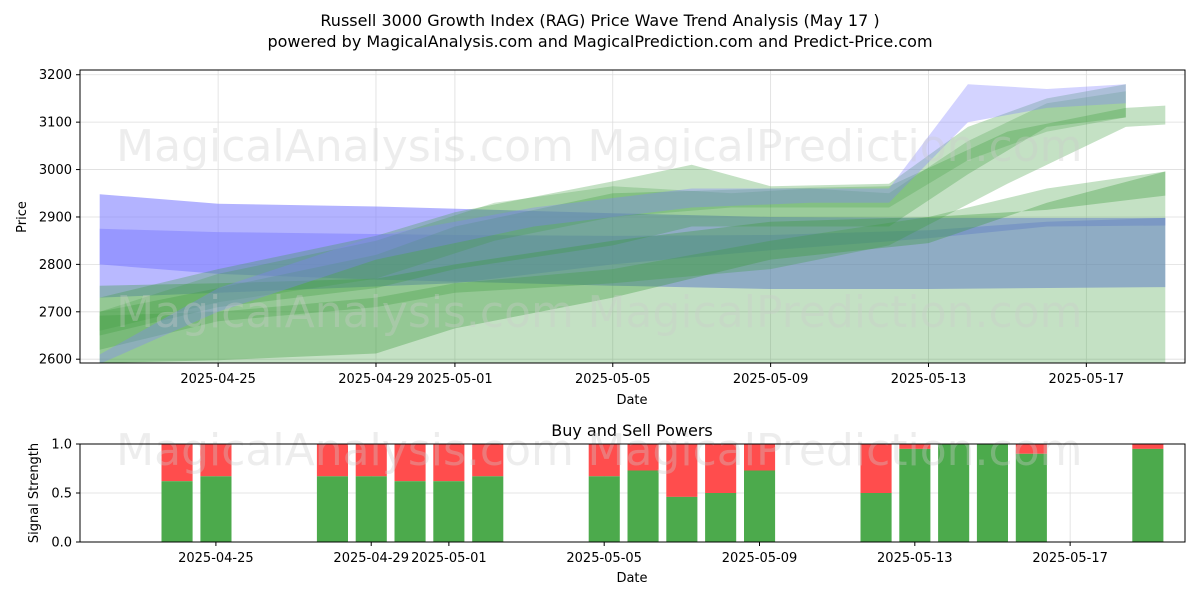 The height and width of the screenshot is (604, 1200). I want to click on bottom-ytick-label: 0.5, so click(61, 494).